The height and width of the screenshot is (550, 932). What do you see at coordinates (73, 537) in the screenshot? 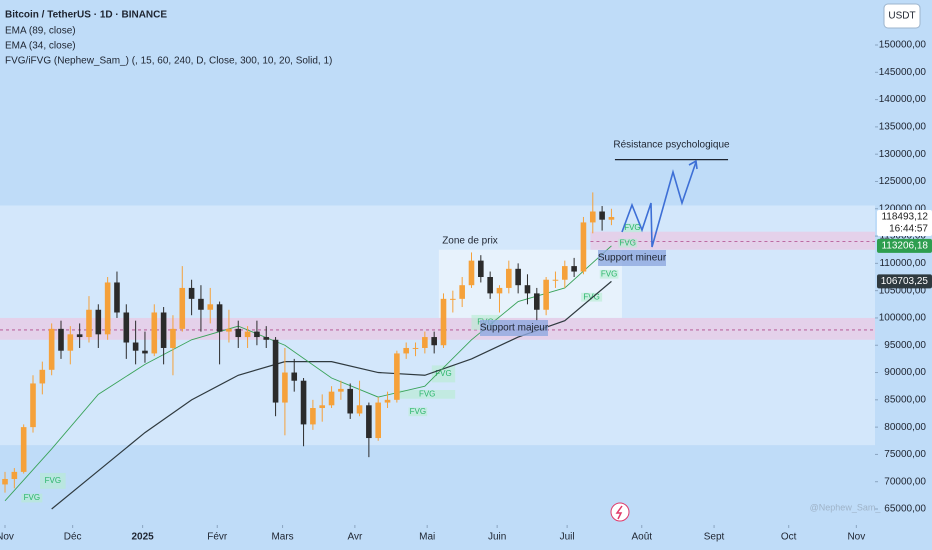
I see `x-tick-label: Déc` at bounding box center [73, 537].